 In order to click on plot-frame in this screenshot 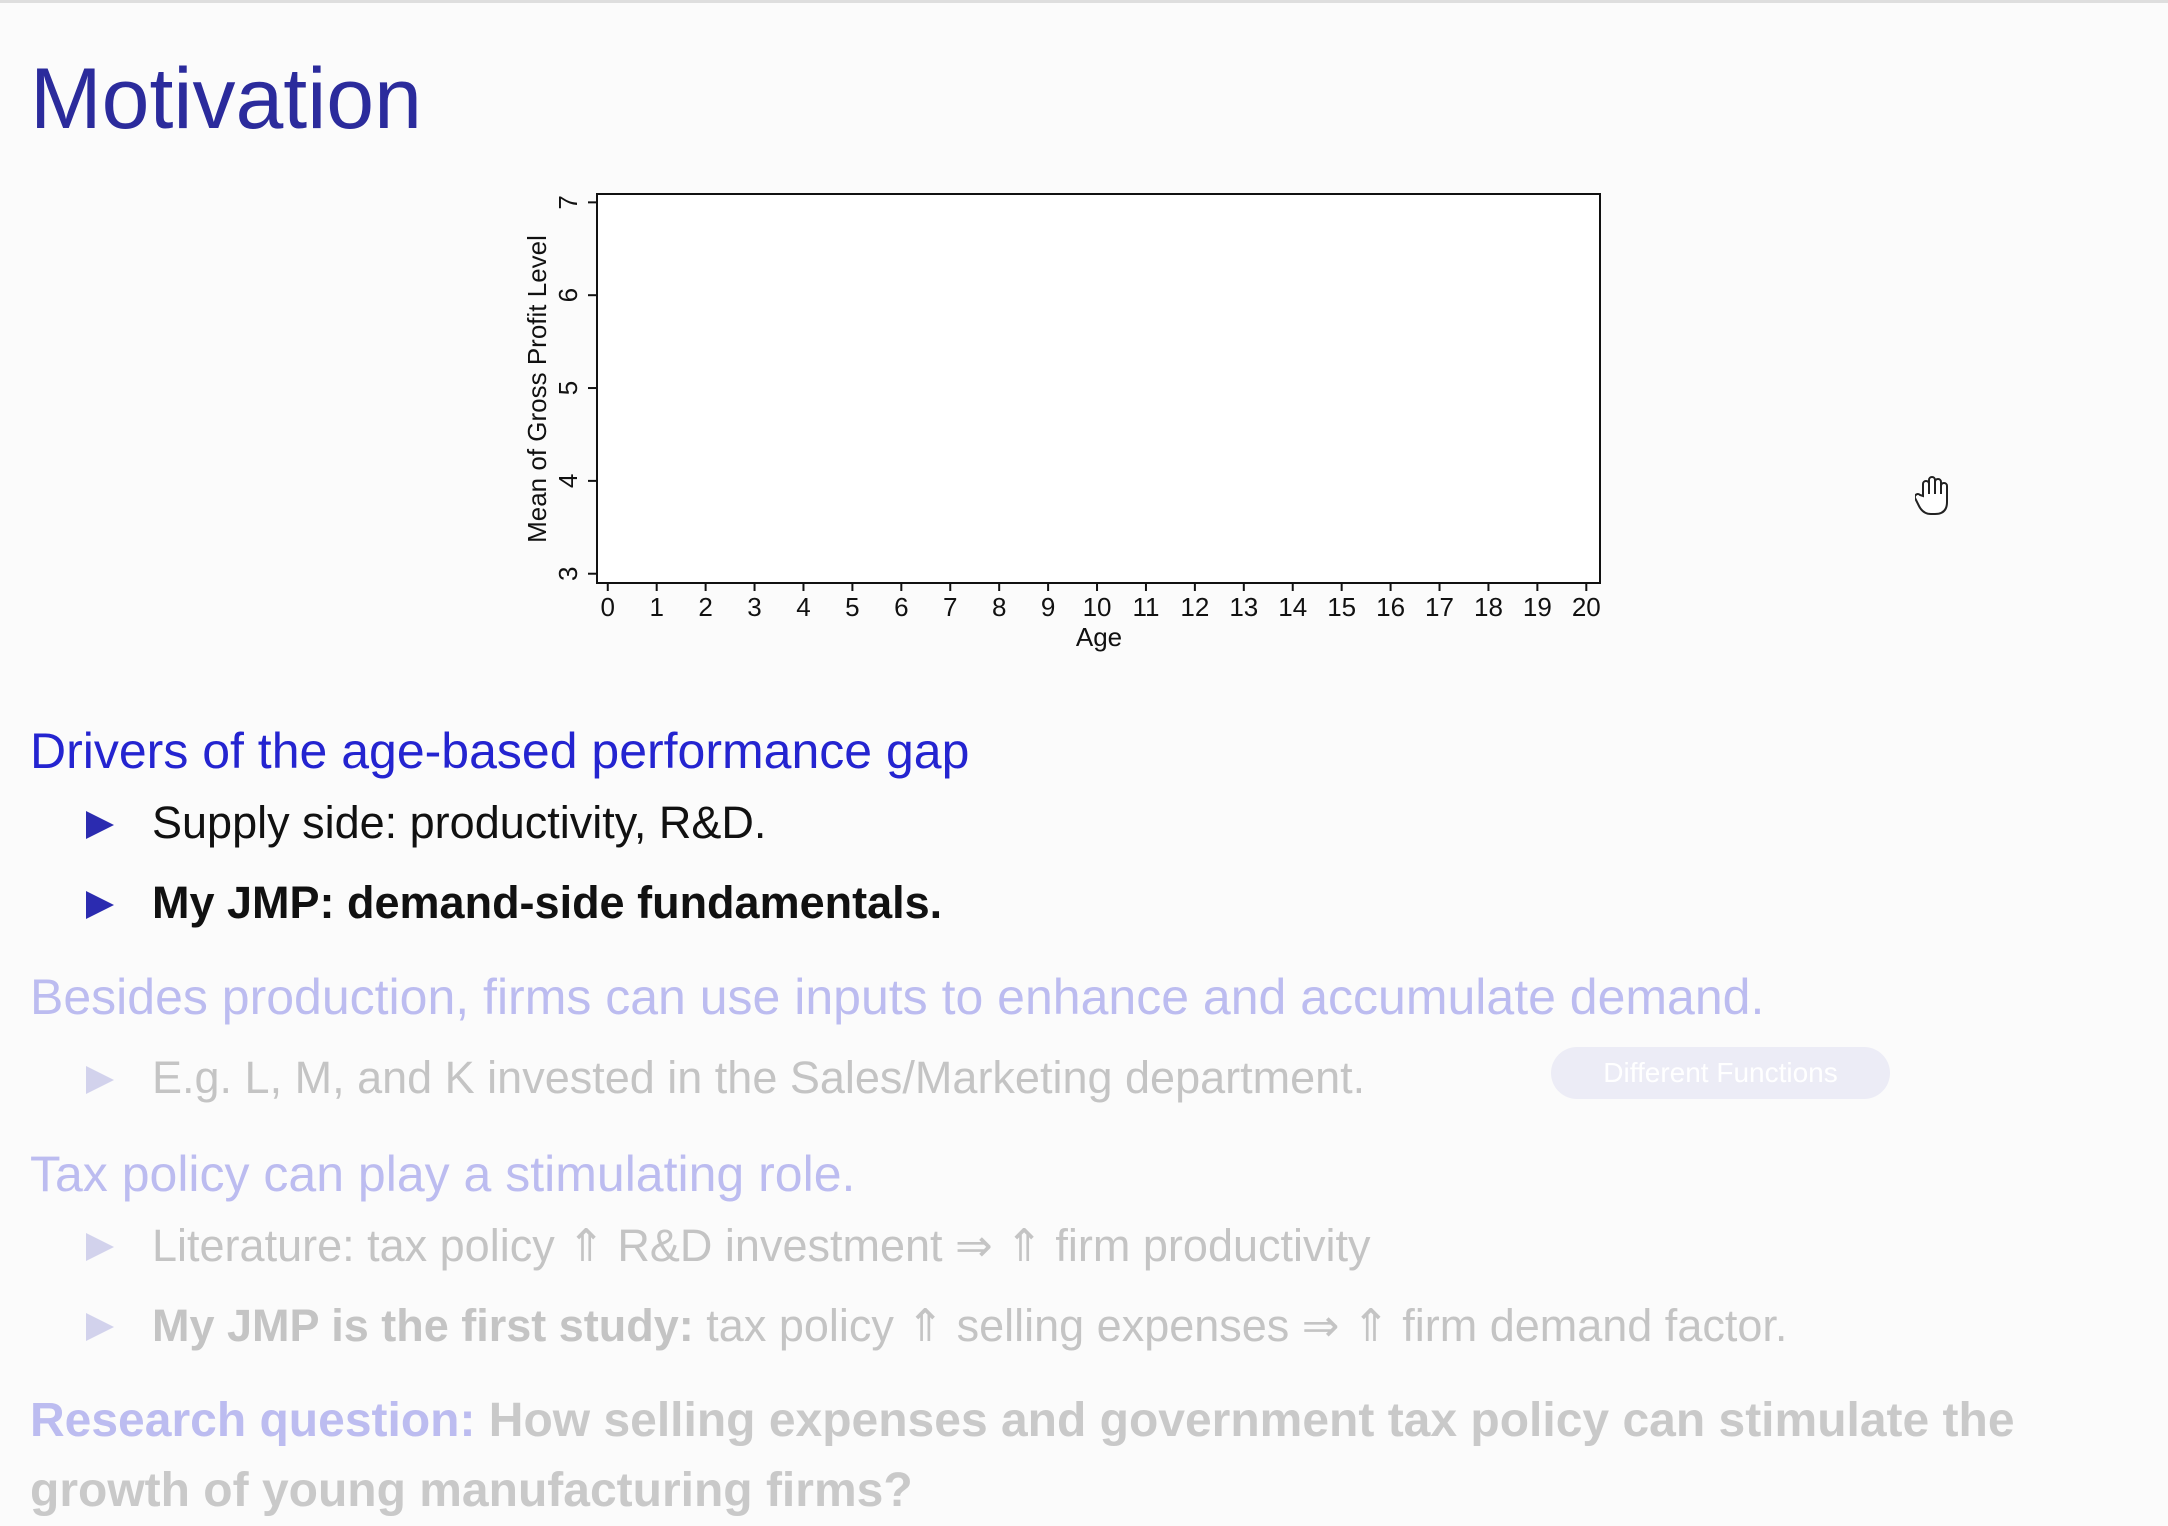, I will do `click(1098, 388)`.